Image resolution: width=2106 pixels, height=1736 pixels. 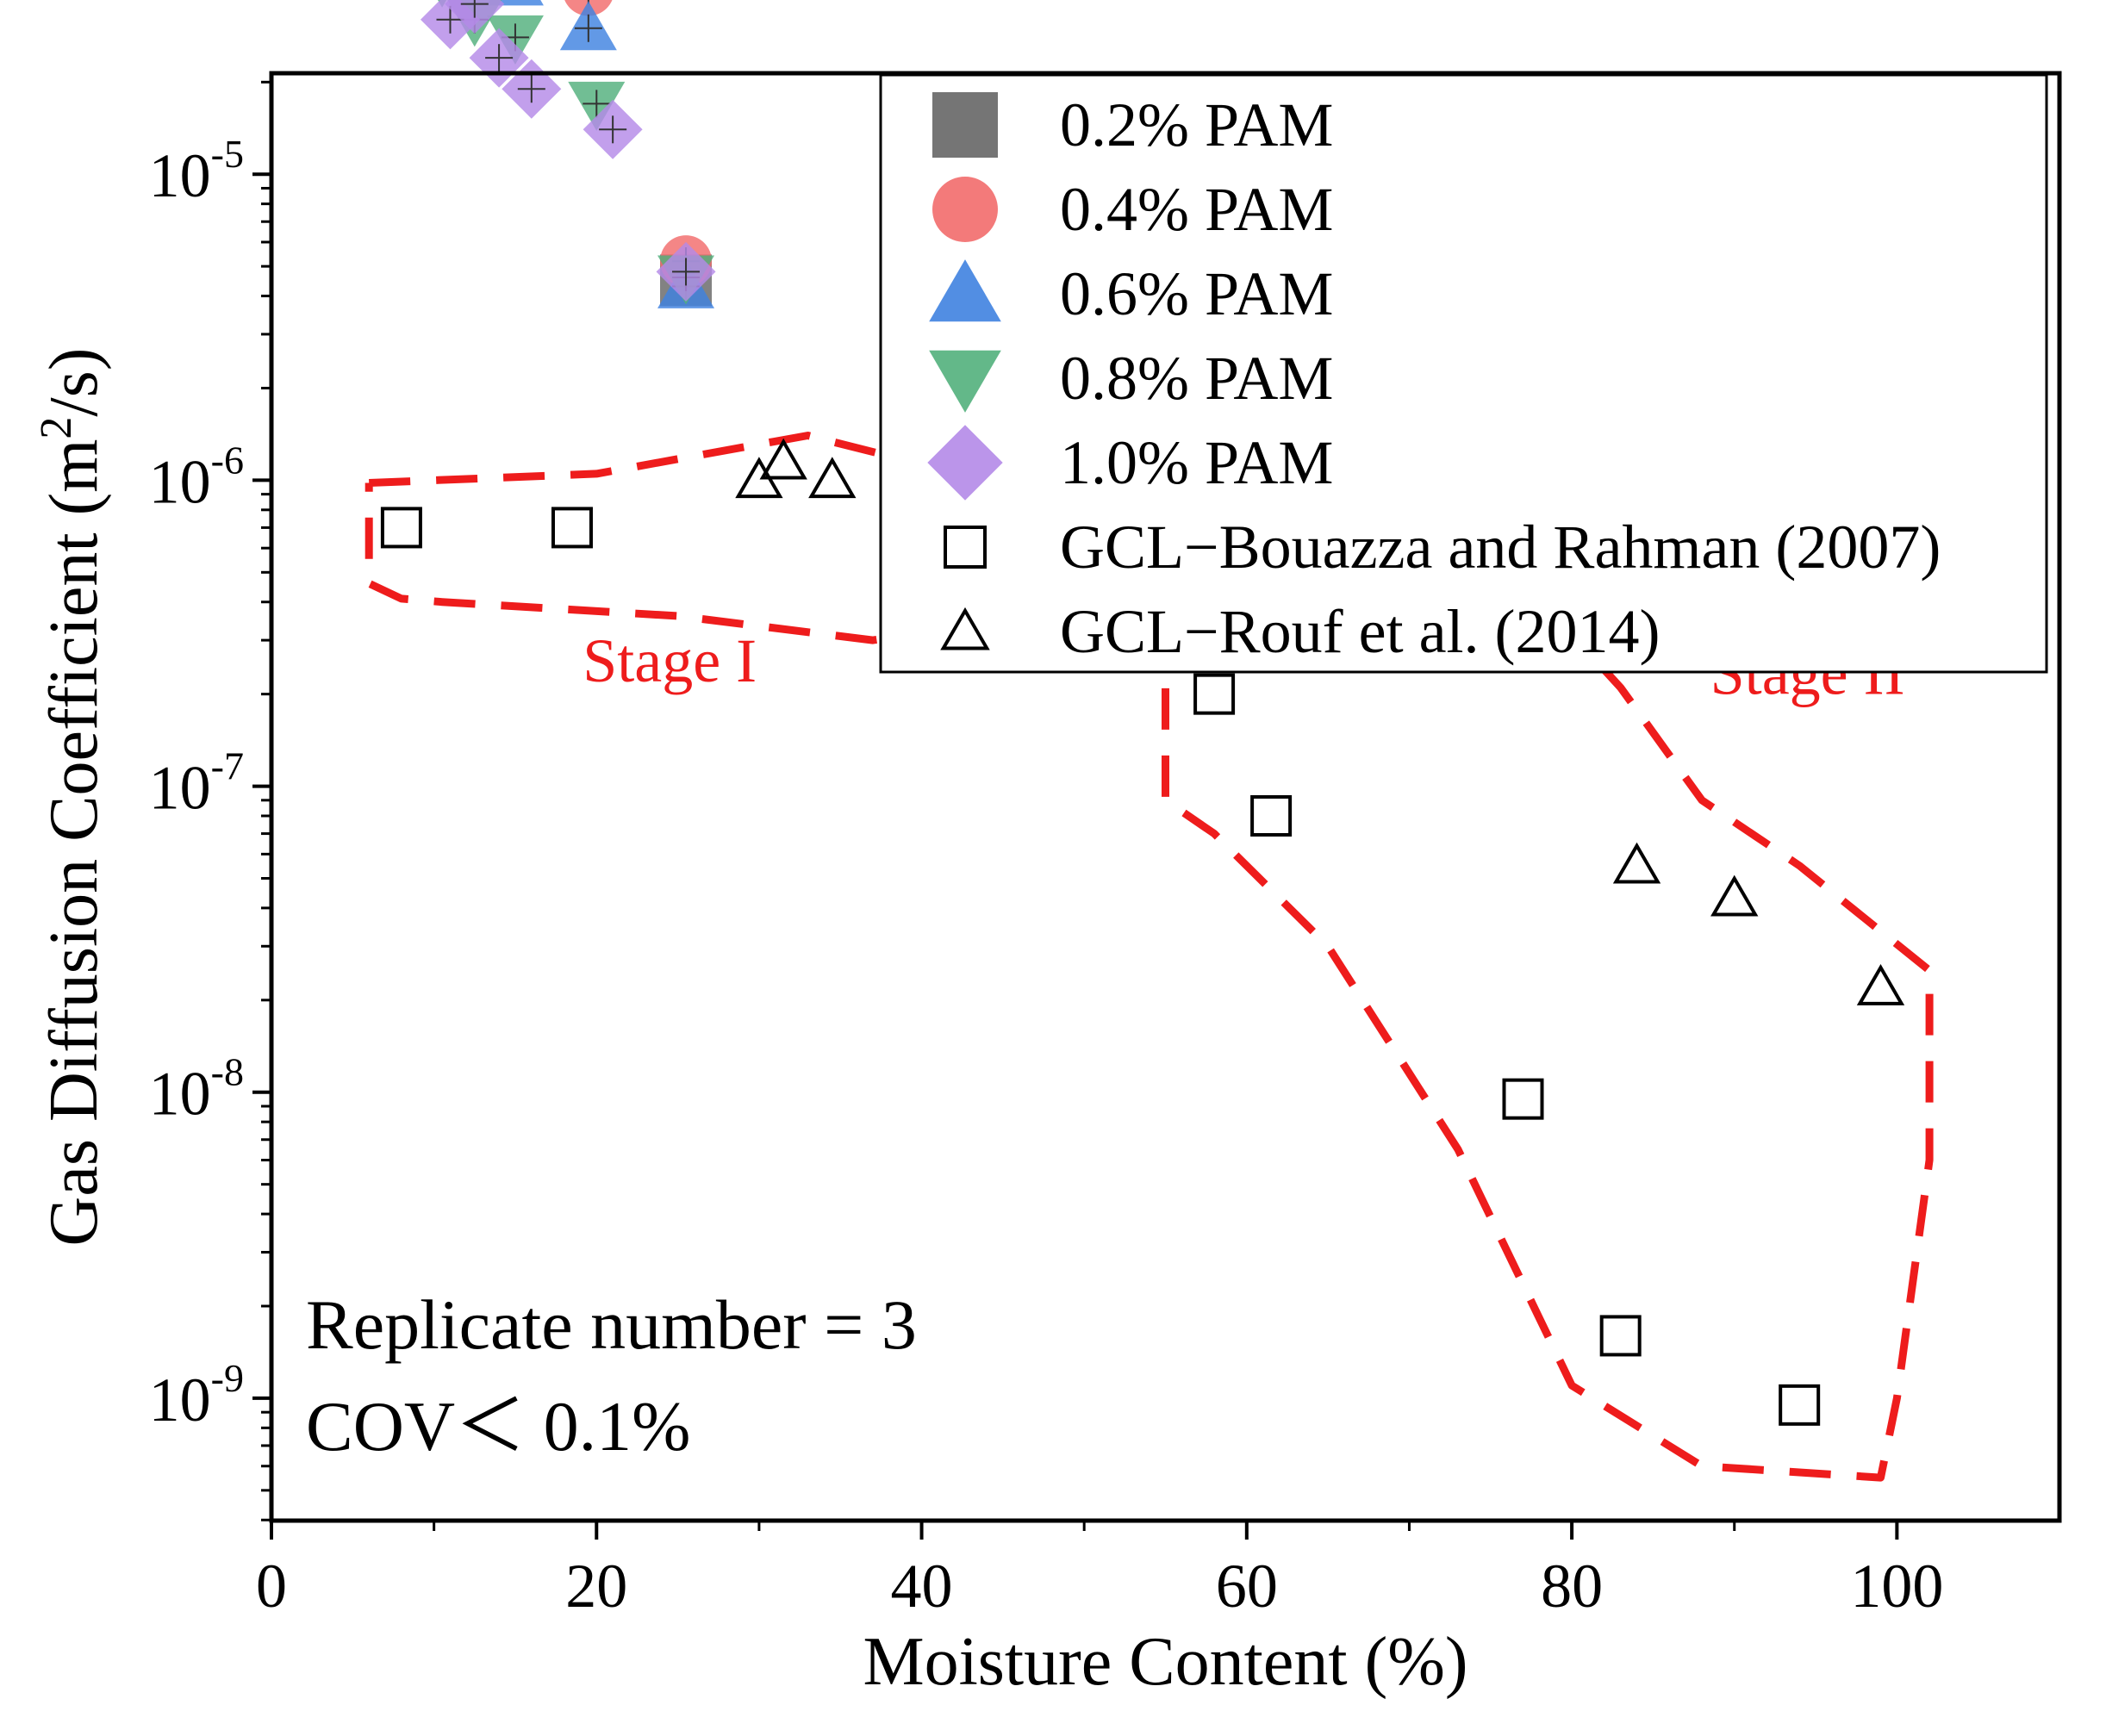 What do you see at coordinates (1572, 1587) in the screenshot?
I see `x-tick-label-4: 80` at bounding box center [1572, 1587].